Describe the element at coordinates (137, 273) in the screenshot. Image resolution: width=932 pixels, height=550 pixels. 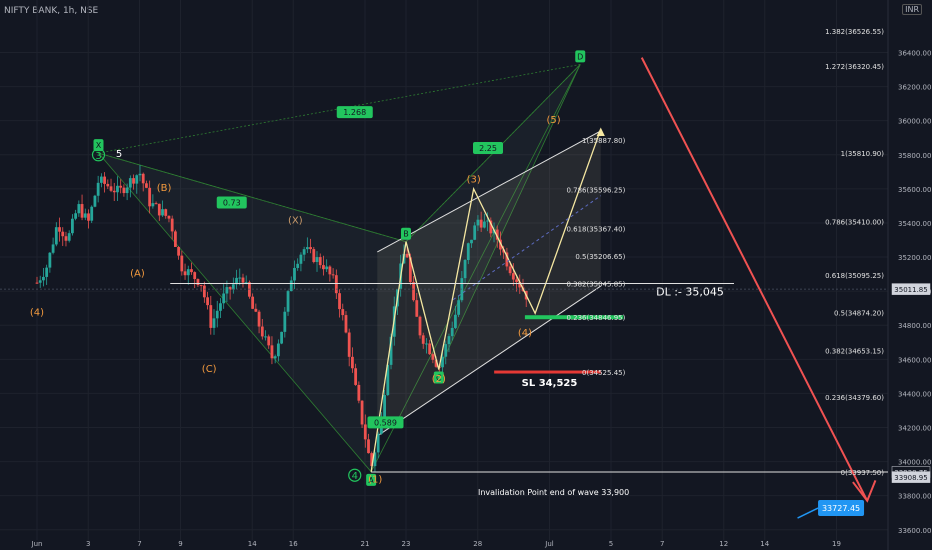
I see `wave-label: (A)` at that location.